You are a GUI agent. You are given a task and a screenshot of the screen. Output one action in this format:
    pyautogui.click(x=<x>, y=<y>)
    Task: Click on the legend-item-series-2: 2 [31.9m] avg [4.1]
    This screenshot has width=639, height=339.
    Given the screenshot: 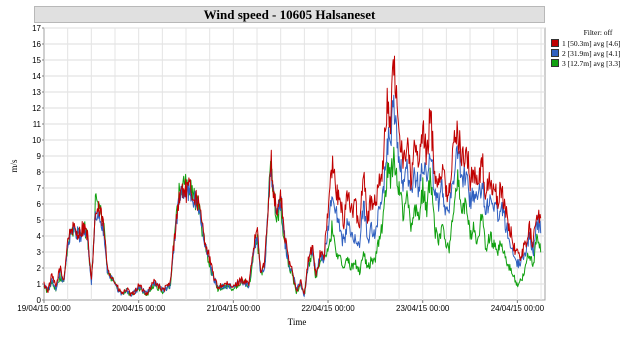 What is the action you would take?
    pyautogui.click(x=594, y=53)
    